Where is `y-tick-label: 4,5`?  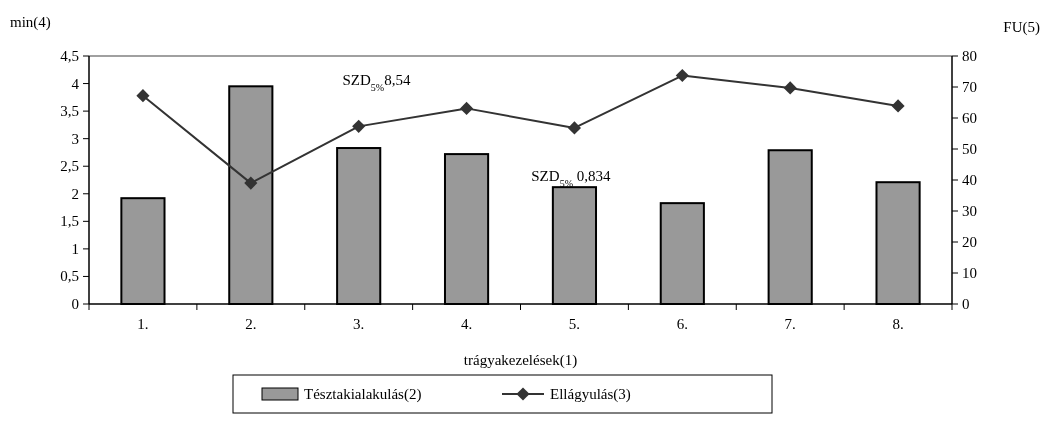
y-tick-label: 4,5 is located at coordinates (69, 56).